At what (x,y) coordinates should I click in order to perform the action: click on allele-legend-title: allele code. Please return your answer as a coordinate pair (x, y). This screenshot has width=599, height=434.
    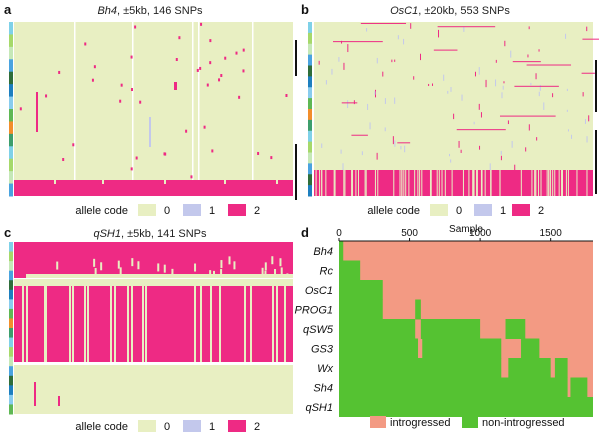
    Looking at the image, I should click on (101, 211).